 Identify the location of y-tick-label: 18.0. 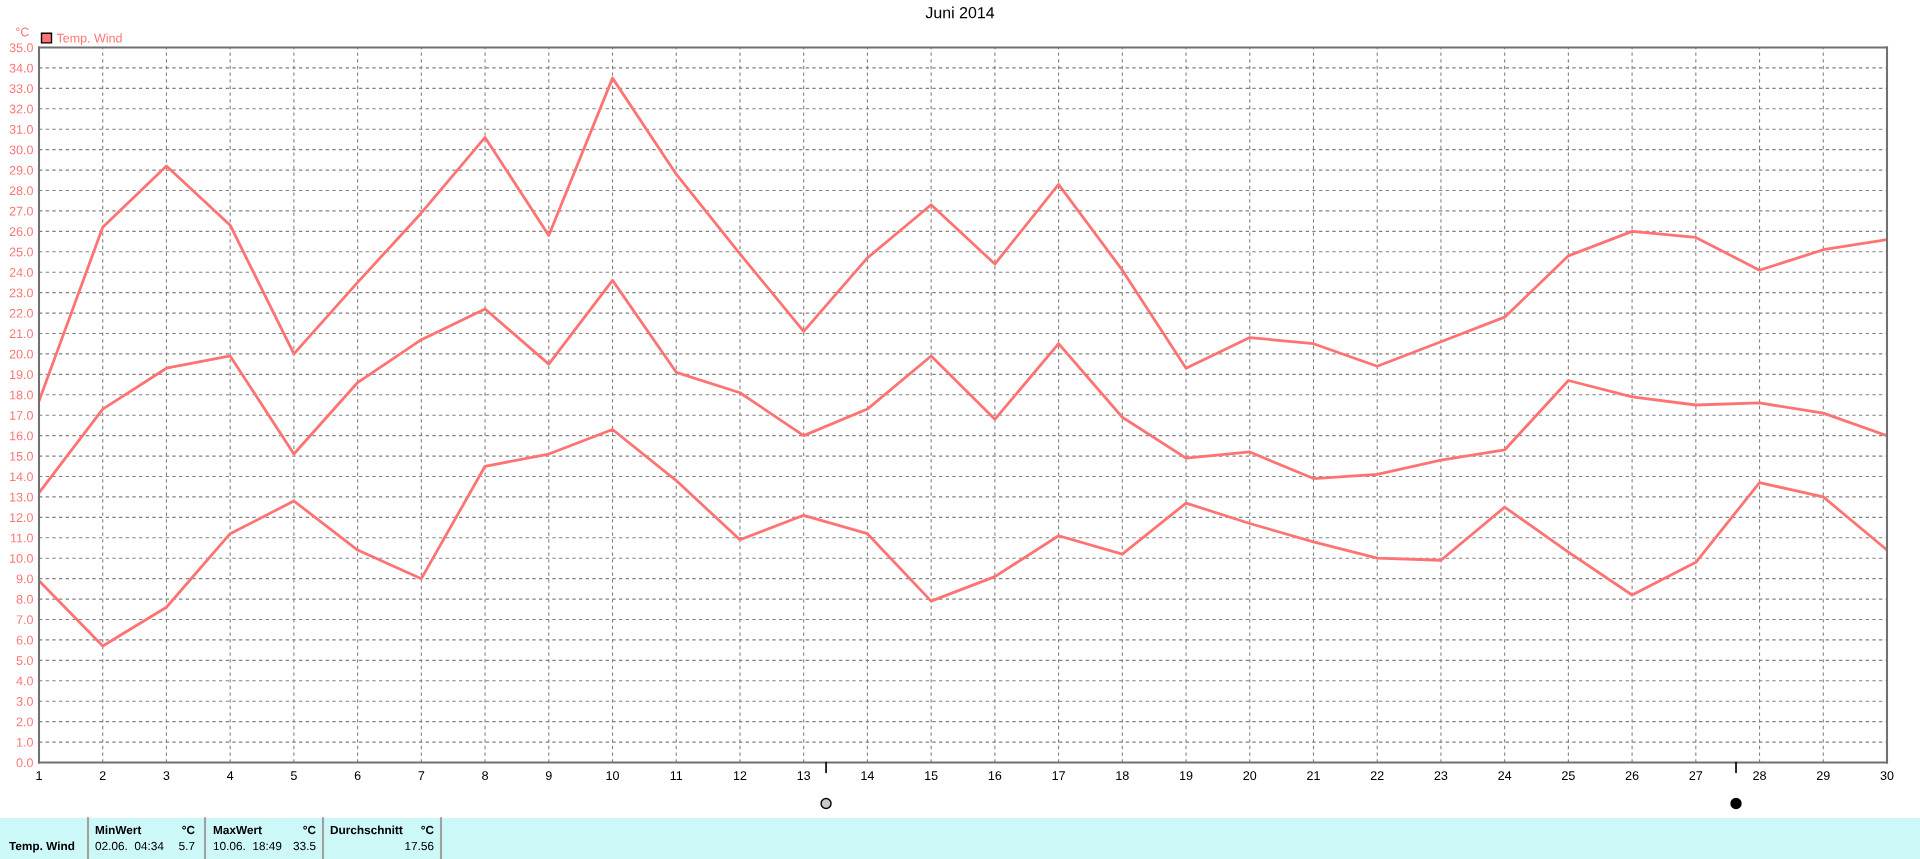
(21, 395).